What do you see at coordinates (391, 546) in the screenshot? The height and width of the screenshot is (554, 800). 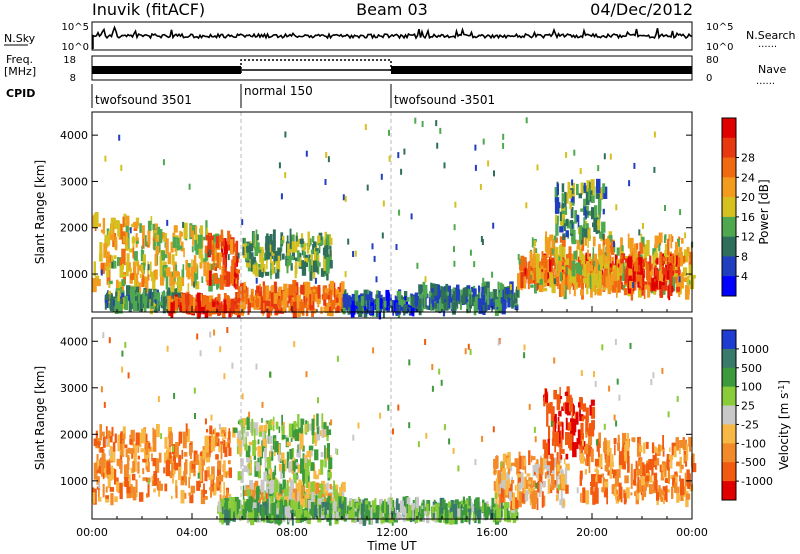 I see `x-axis-label: Time UT` at bounding box center [391, 546].